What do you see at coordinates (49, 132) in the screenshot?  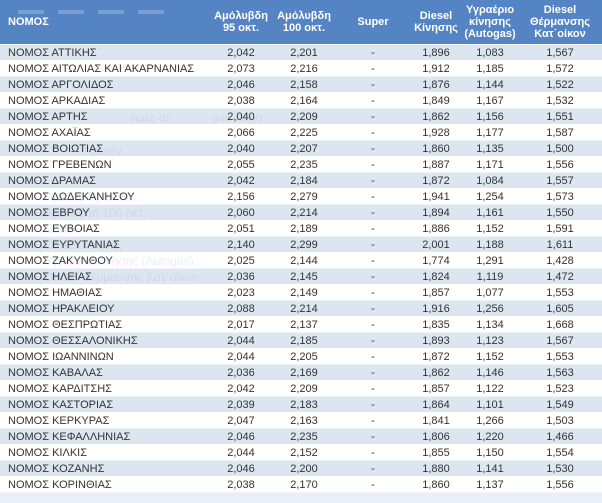 I see `cell-prefecture-name: ΝΟΜΟΣ ΑΧΑΪΑΣ` at bounding box center [49, 132].